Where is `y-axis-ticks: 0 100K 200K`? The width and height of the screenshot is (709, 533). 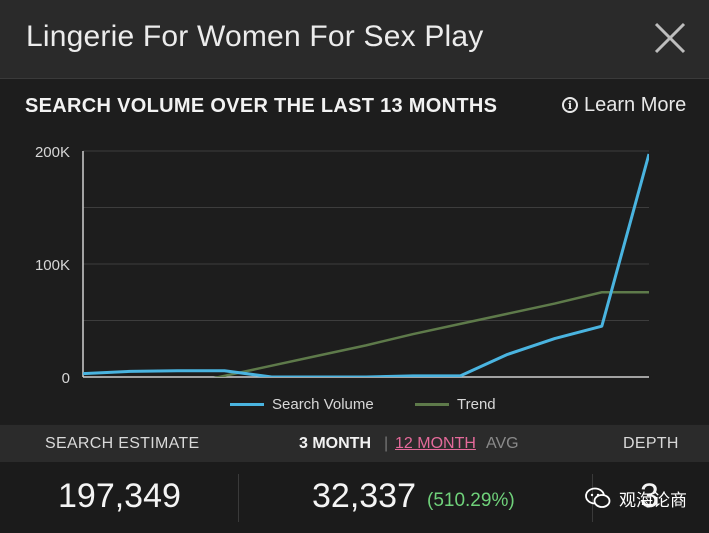
y-axis-ticks: 0 100K 200K is located at coordinates (52, 265).